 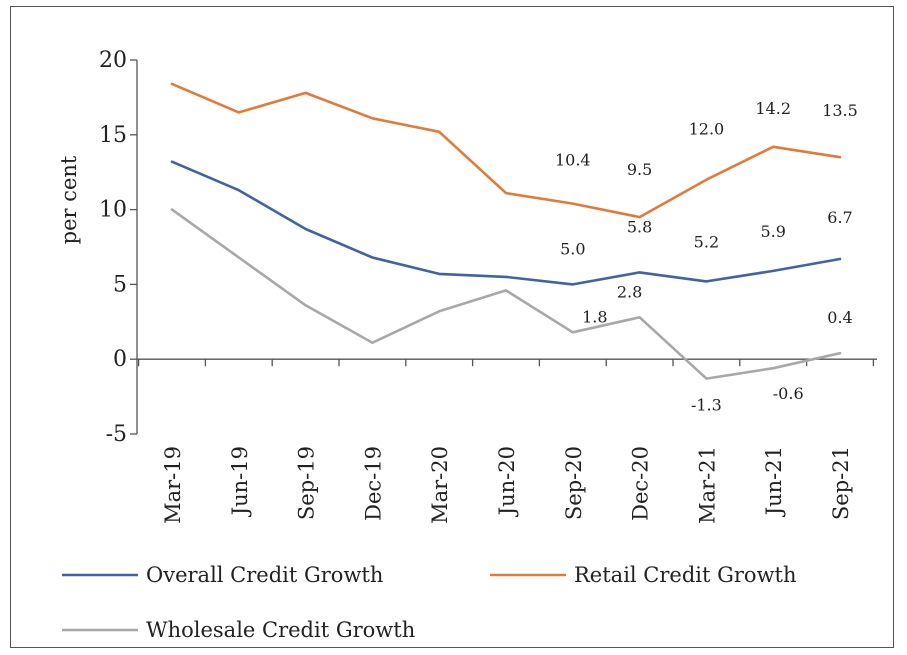 What do you see at coordinates (116, 434) in the screenshot?
I see `y-tick-label: -5` at bounding box center [116, 434].